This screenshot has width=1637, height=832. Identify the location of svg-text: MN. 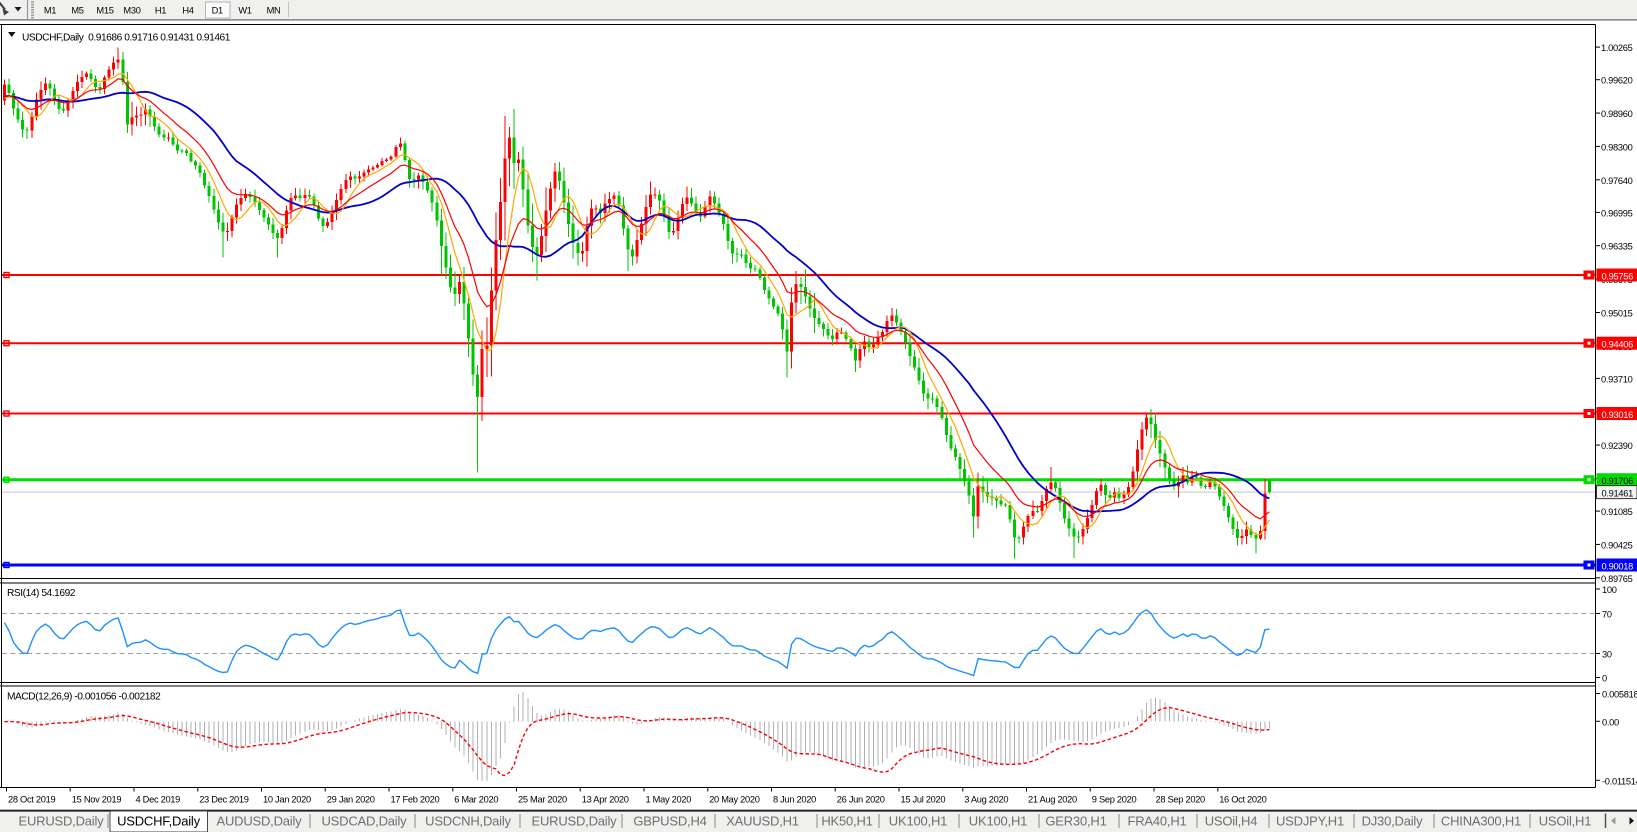
(274, 11).